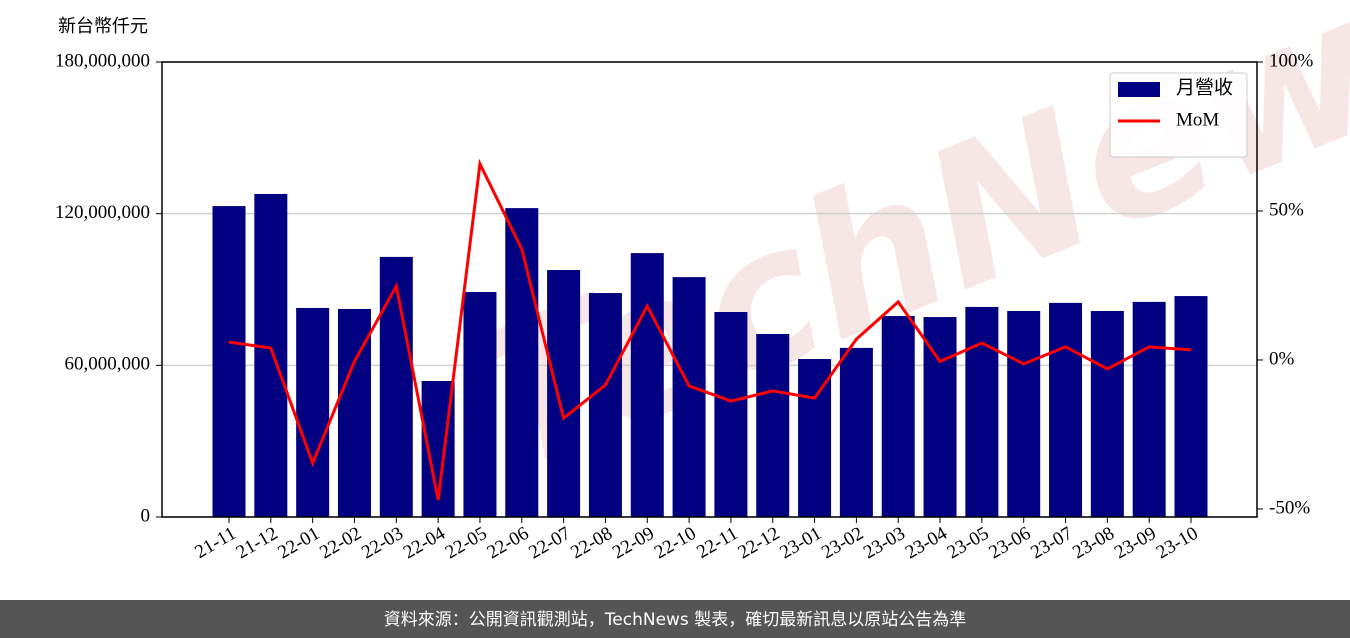 The width and height of the screenshot is (1350, 638). Describe the element at coordinates (1286, 209) in the screenshot. I see `y2-tick-label: 50%` at that location.